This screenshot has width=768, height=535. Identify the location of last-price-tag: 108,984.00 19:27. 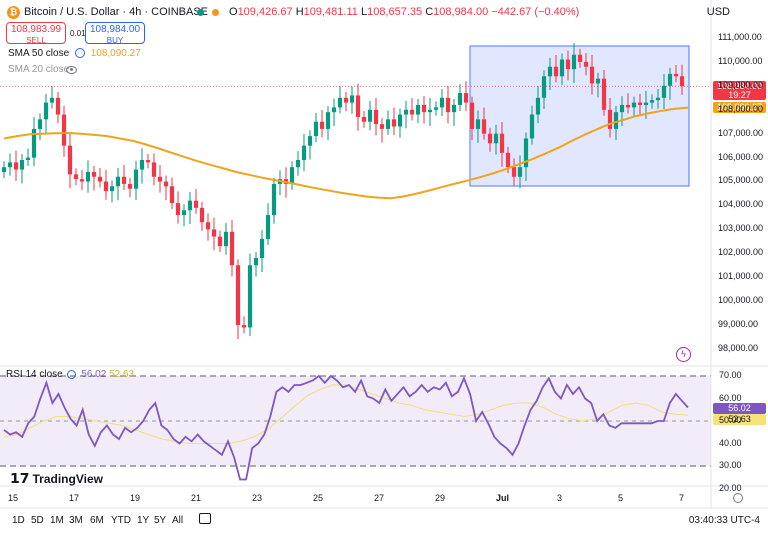
(739, 90).